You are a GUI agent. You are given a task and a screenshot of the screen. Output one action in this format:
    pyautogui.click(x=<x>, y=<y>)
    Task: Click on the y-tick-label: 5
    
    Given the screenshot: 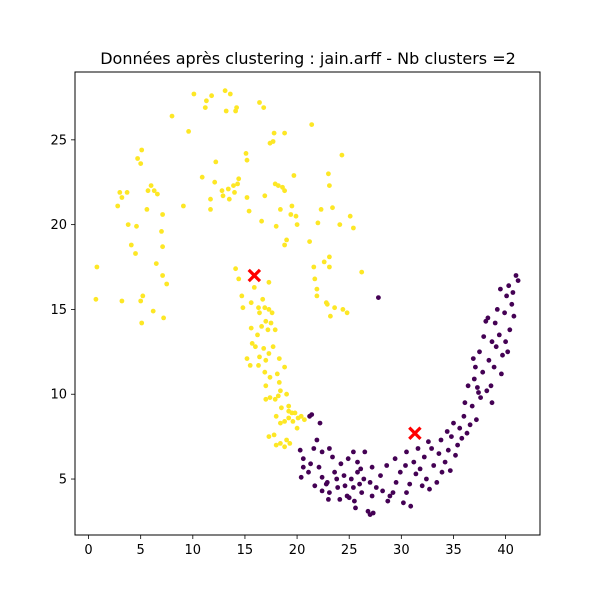 What is the action you would take?
    pyautogui.click(x=63, y=480)
    